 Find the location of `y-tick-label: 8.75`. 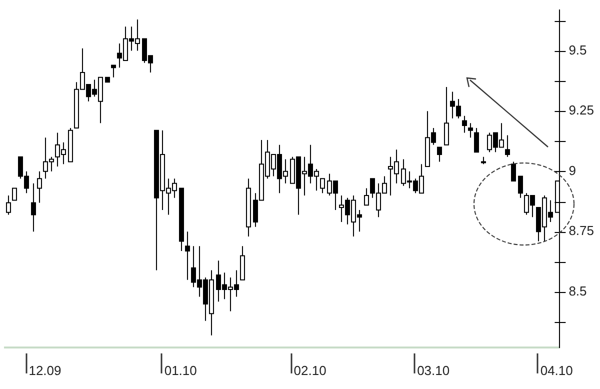

y-tick-label: 8.75 is located at coordinates (581, 230).